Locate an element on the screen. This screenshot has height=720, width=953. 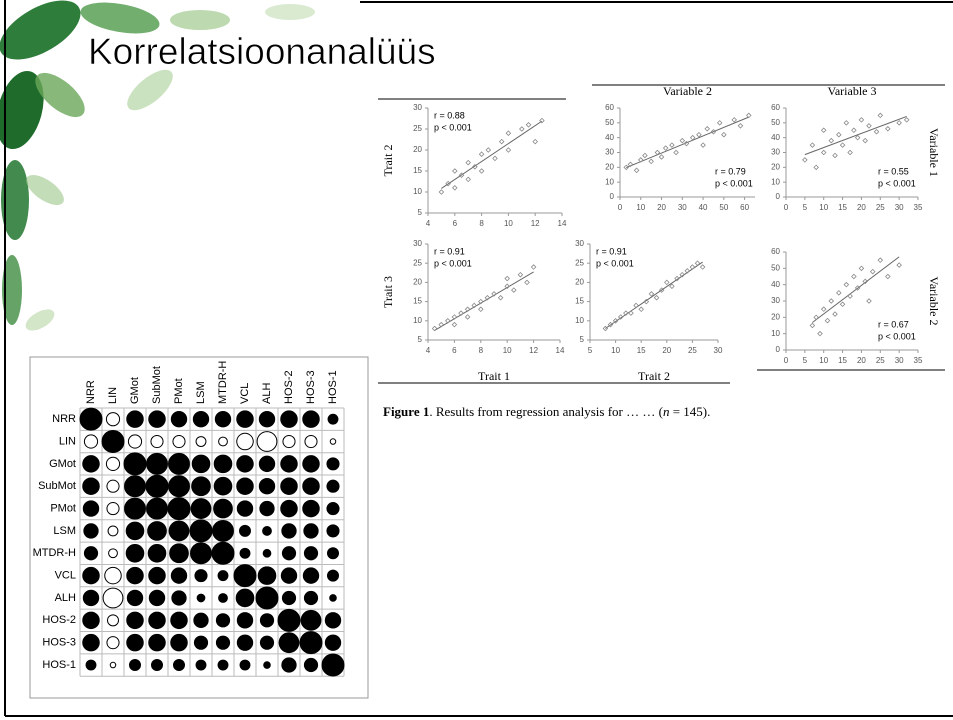
y-tick-label: 40 is located at coordinates (775, 284).